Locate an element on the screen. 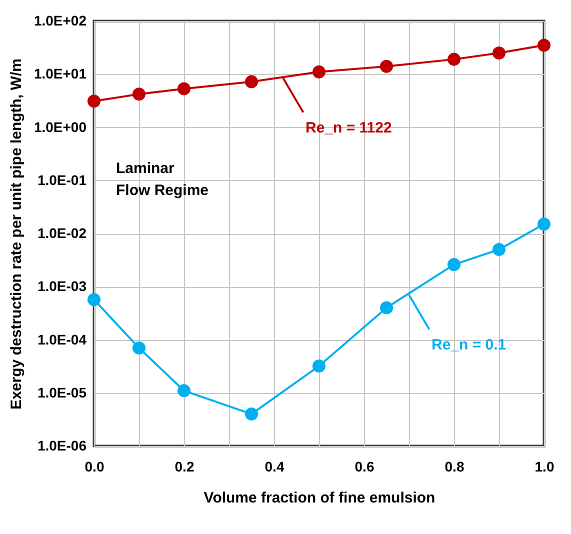  annotation: Re_n = 1122 is located at coordinates (349, 127).